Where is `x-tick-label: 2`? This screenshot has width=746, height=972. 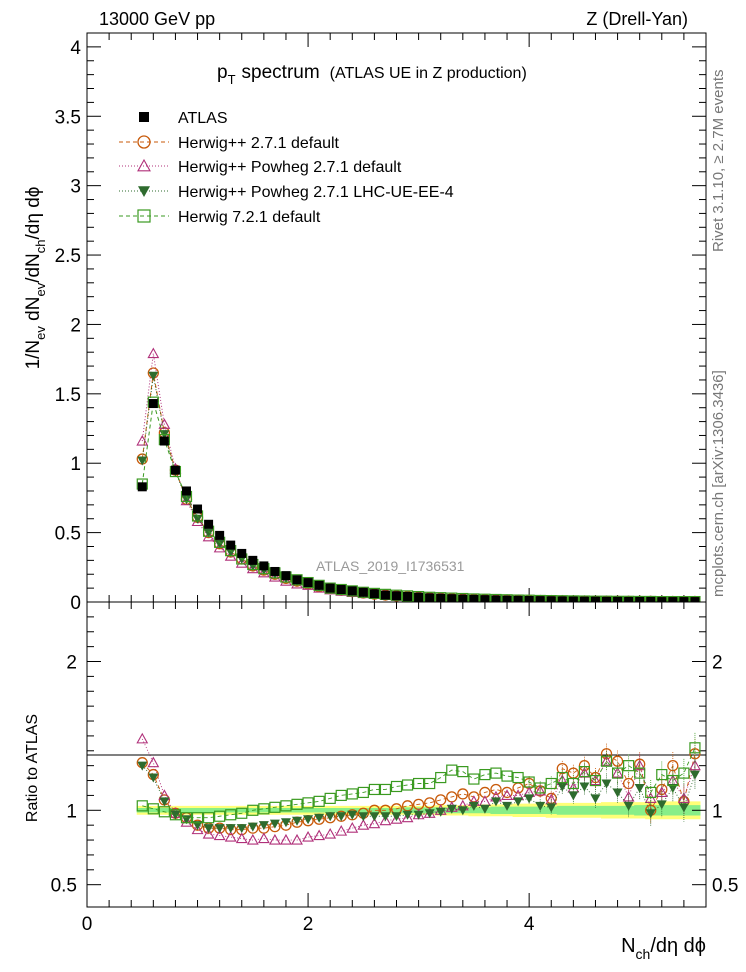
x-tick-label: 2 is located at coordinates (308, 924).